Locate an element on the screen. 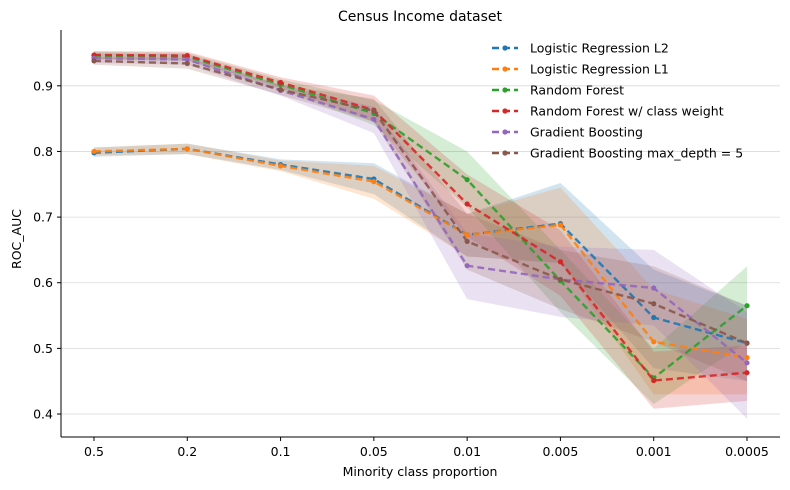 The width and height of the screenshot is (790, 490). x-tick-label: 0.05 is located at coordinates (374, 451).